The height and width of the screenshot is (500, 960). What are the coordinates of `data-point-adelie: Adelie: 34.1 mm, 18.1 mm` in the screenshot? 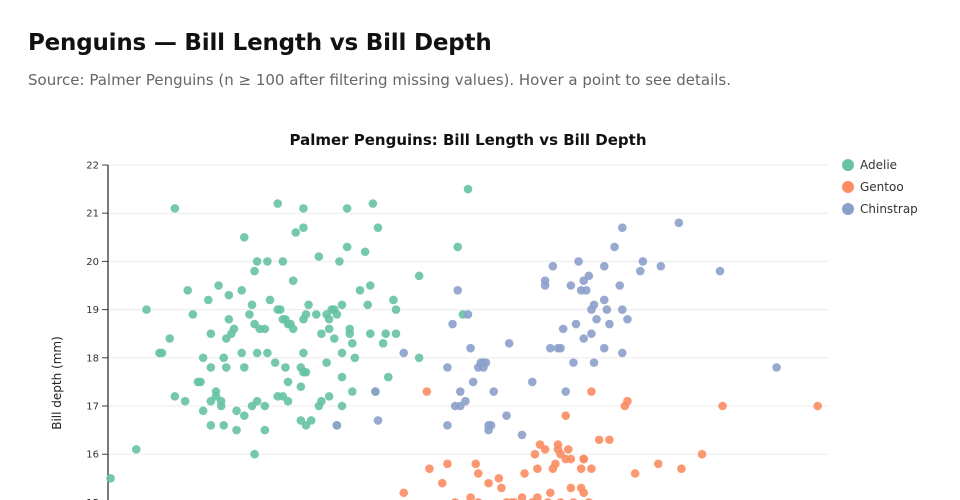 It's located at (162, 353).